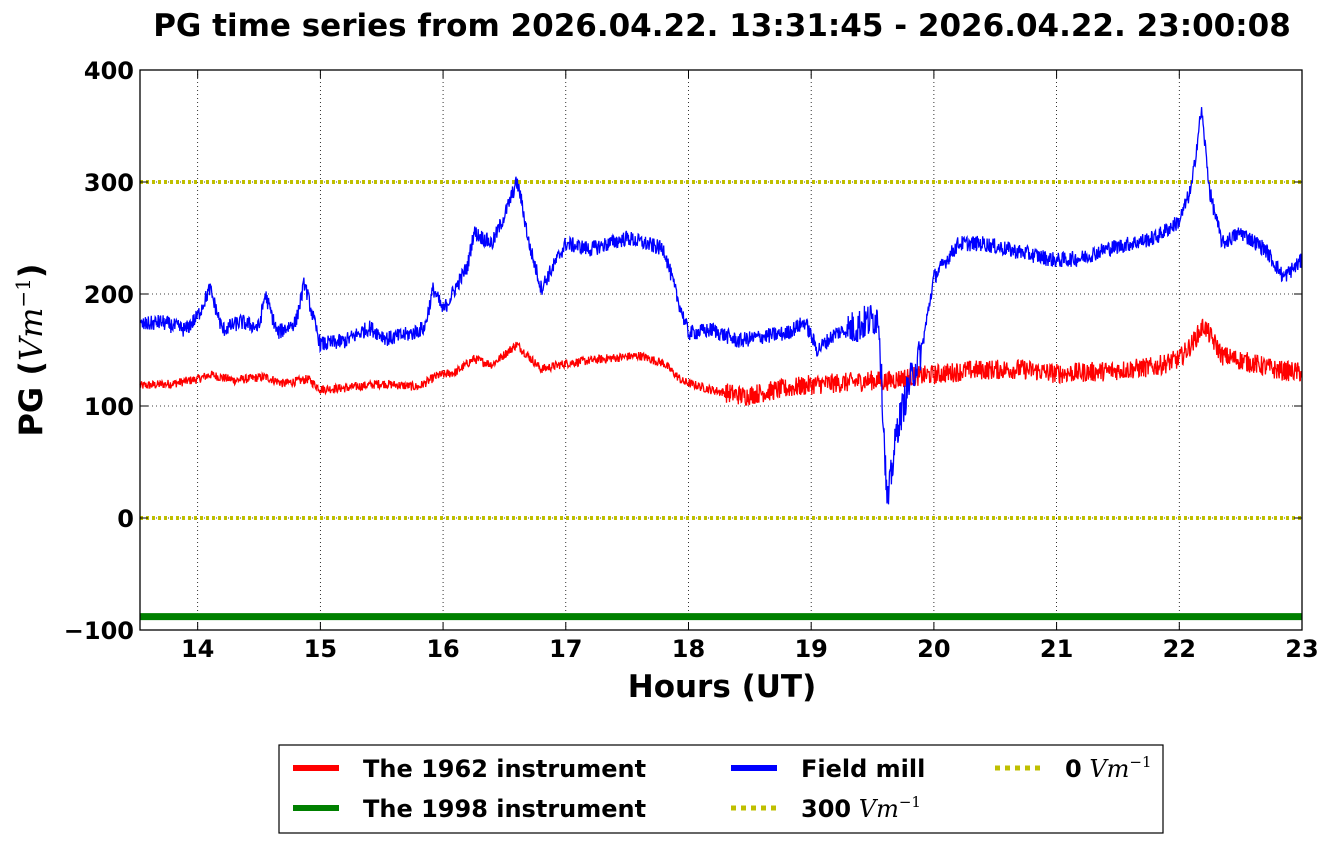 This screenshot has width=1341, height=844. What do you see at coordinates (504, 809) in the screenshot?
I see `legend-label: The 1998 instrument` at bounding box center [504, 809].